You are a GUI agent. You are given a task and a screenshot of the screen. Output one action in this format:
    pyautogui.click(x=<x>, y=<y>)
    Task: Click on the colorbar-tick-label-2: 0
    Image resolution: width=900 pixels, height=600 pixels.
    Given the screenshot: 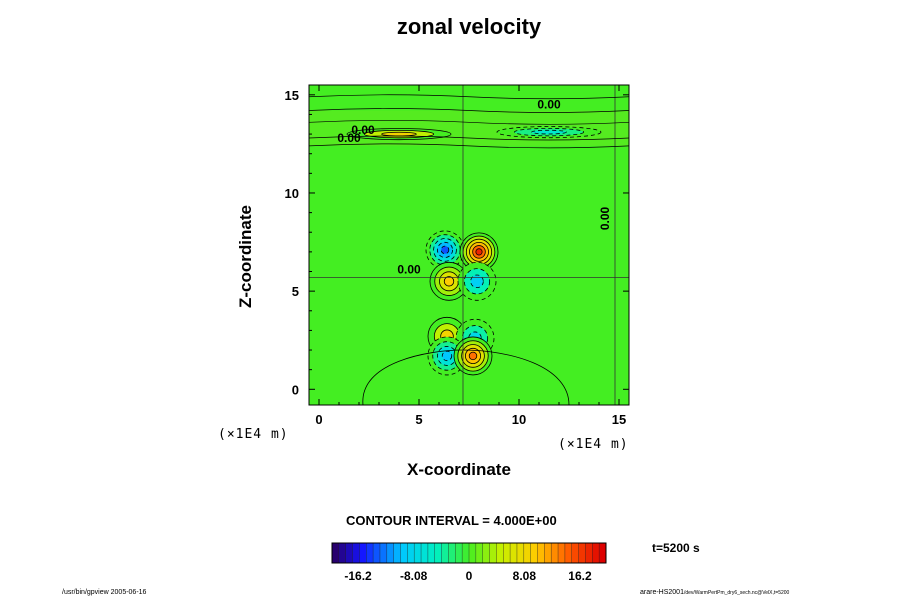 What is the action you would take?
    pyautogui.click(x=469, y=576)
    